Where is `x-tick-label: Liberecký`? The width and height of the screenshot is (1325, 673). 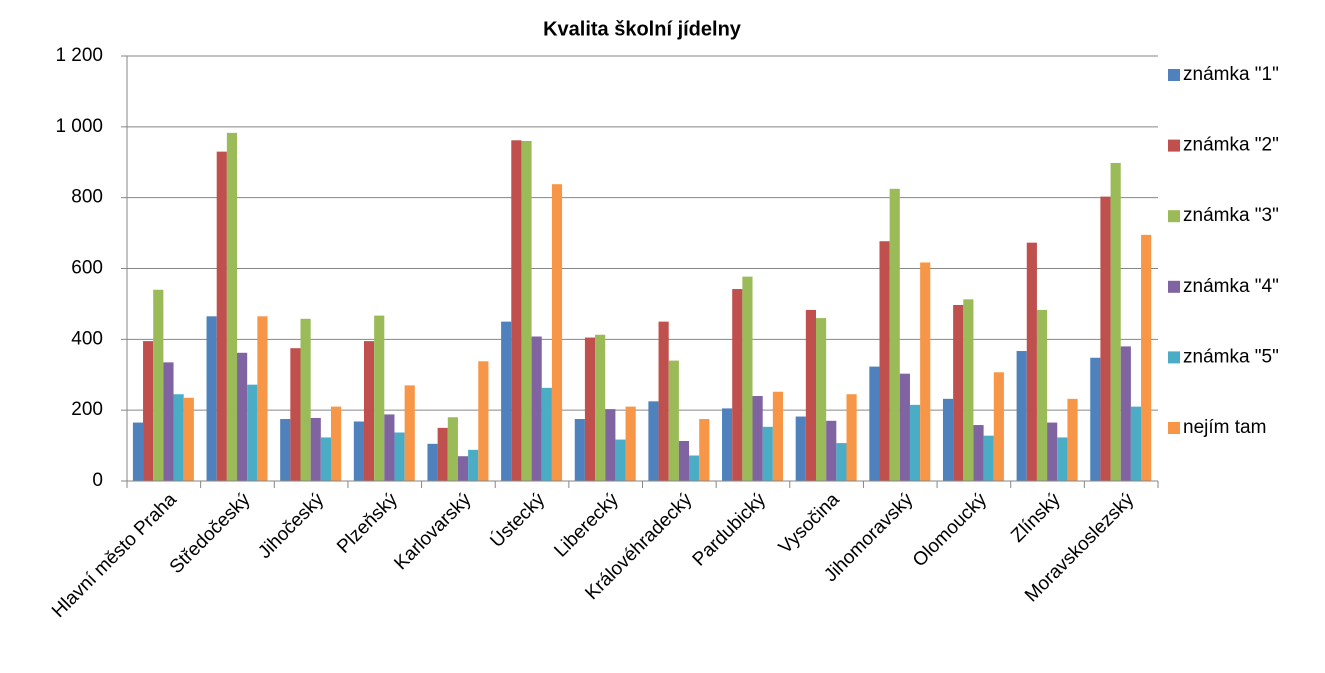
x-tick-label: Liberecký is located at coordinates (586, 525).